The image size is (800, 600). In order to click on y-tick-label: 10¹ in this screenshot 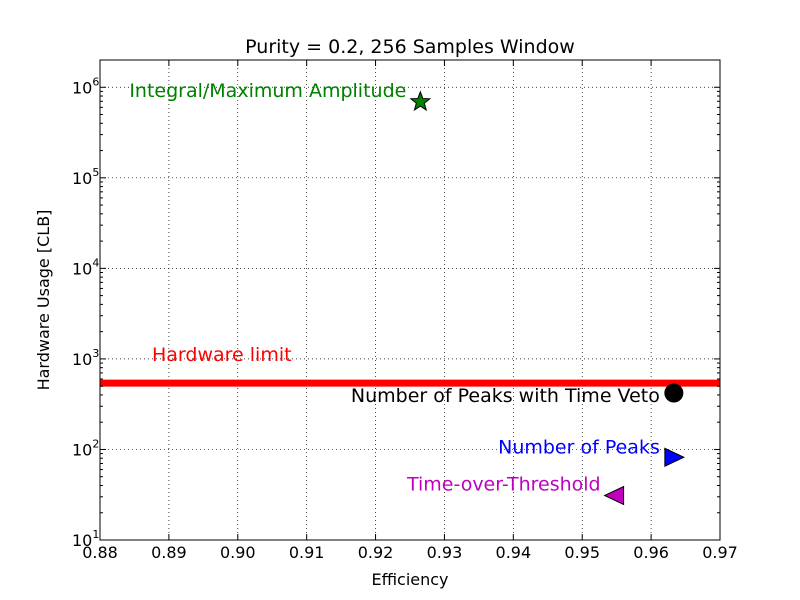, I will do `click(85, 539)`.